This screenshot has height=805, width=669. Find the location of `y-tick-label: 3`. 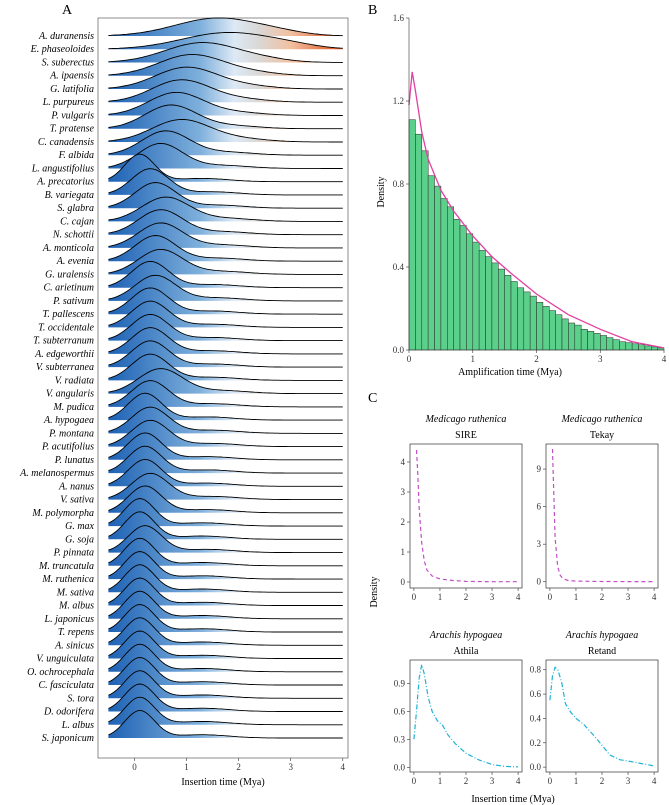

y-tick-label: 3 is located at coordinates (539, 544).